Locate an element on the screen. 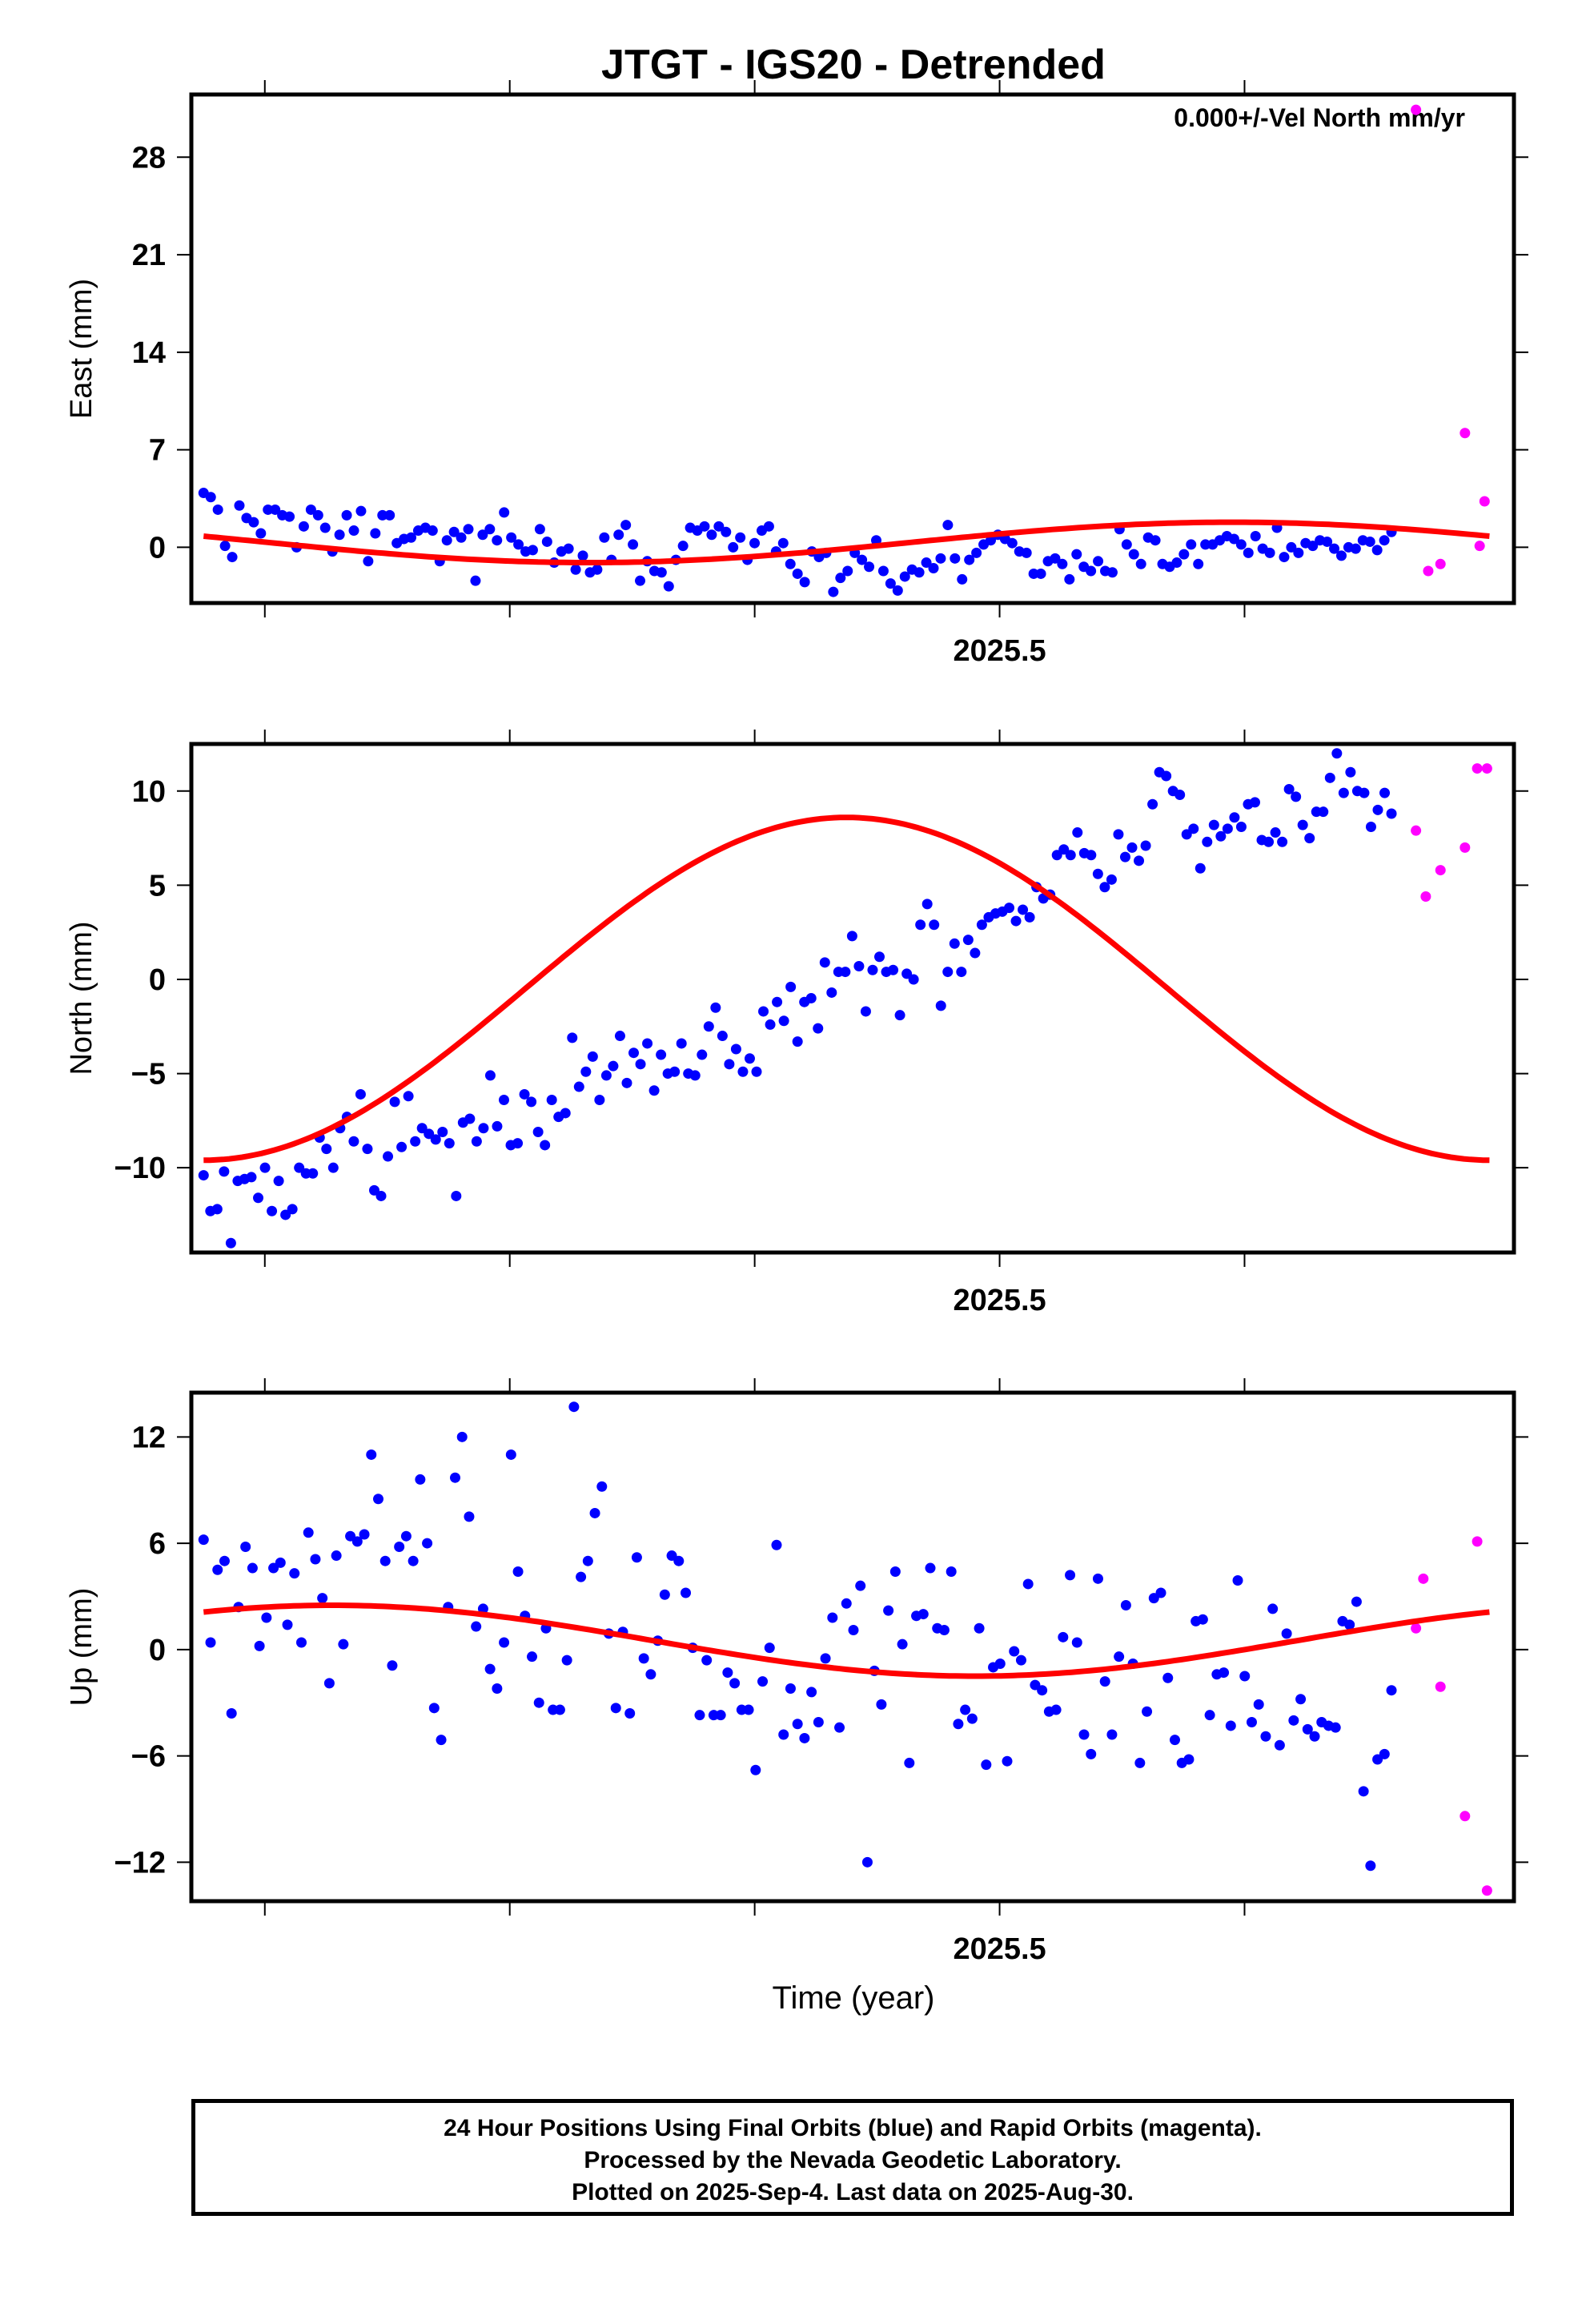 The width and height of the screenshot is (1582, 2324). y-tick-label: 28 is located at coordinates (149, 158).